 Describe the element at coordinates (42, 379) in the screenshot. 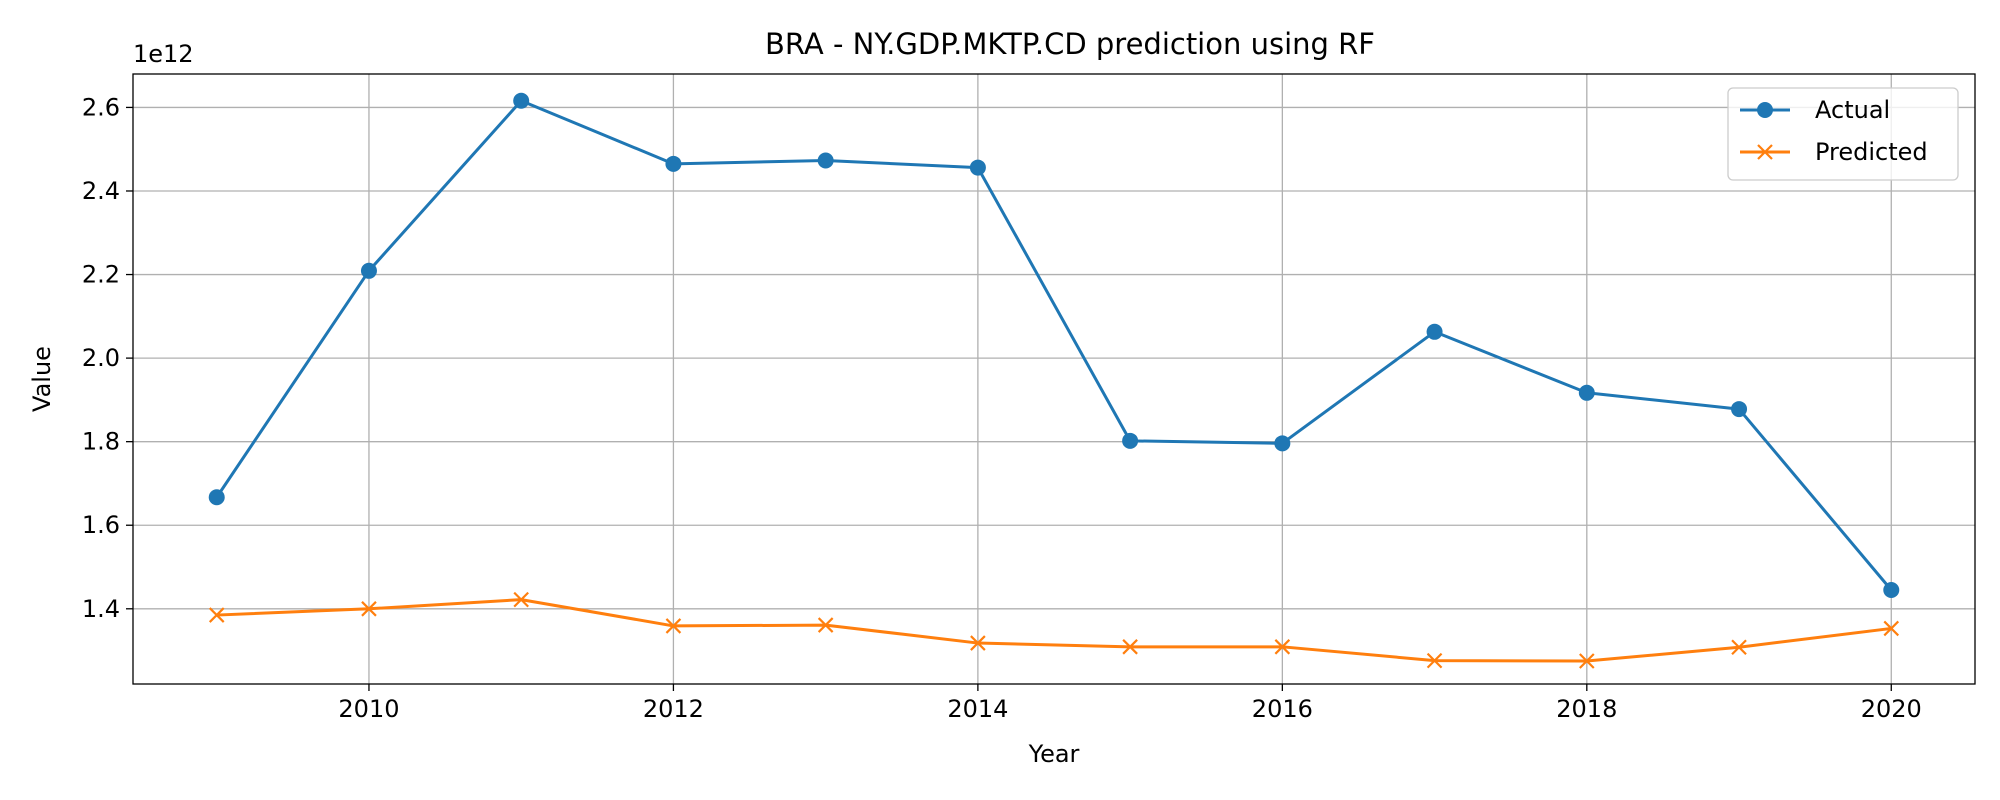

I see `y-axis-label: Value` at that location.